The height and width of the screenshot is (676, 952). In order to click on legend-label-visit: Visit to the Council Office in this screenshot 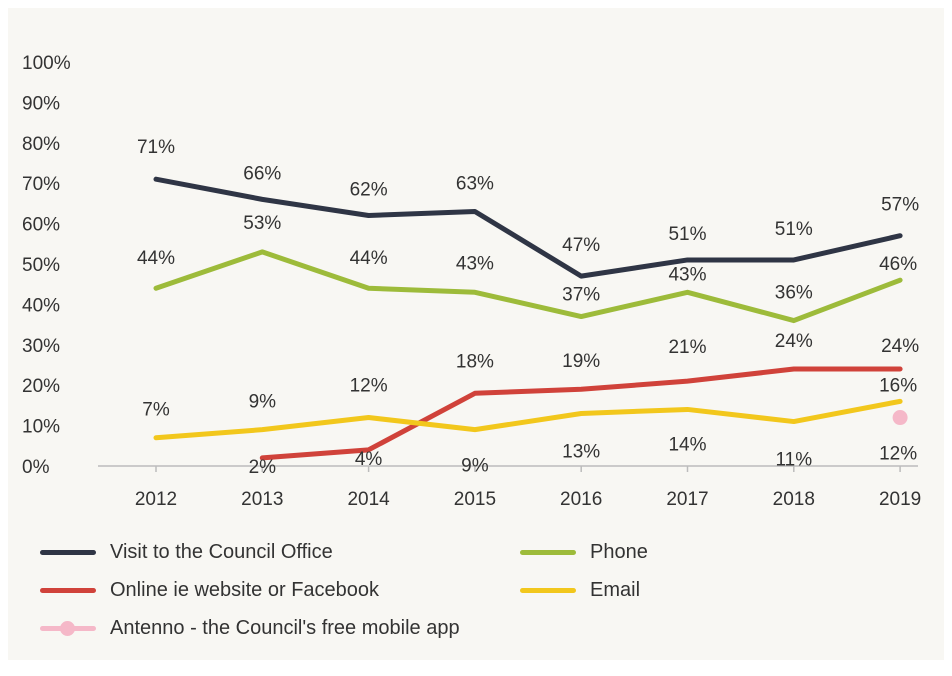, I will do `click(221, 551)`.